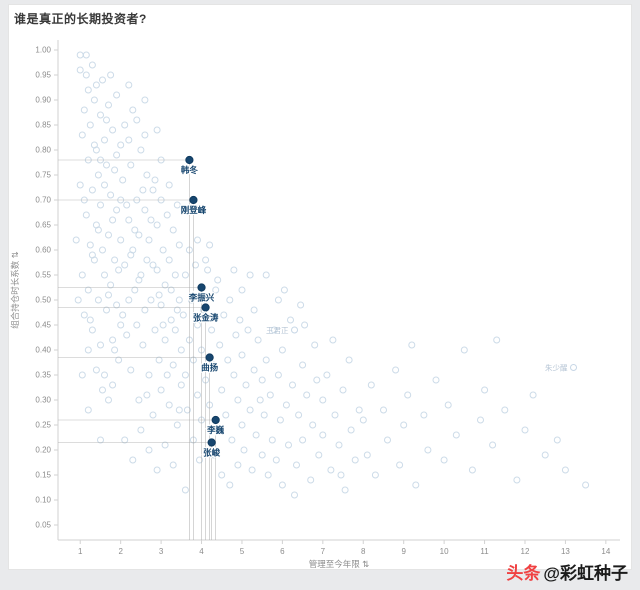 This screenshot has width=640, height=590. Describe the element at coordinates (15, 290) in the screenshot. I see `y-axis-title: 组合持仓时长系数 ⇅` at that location.